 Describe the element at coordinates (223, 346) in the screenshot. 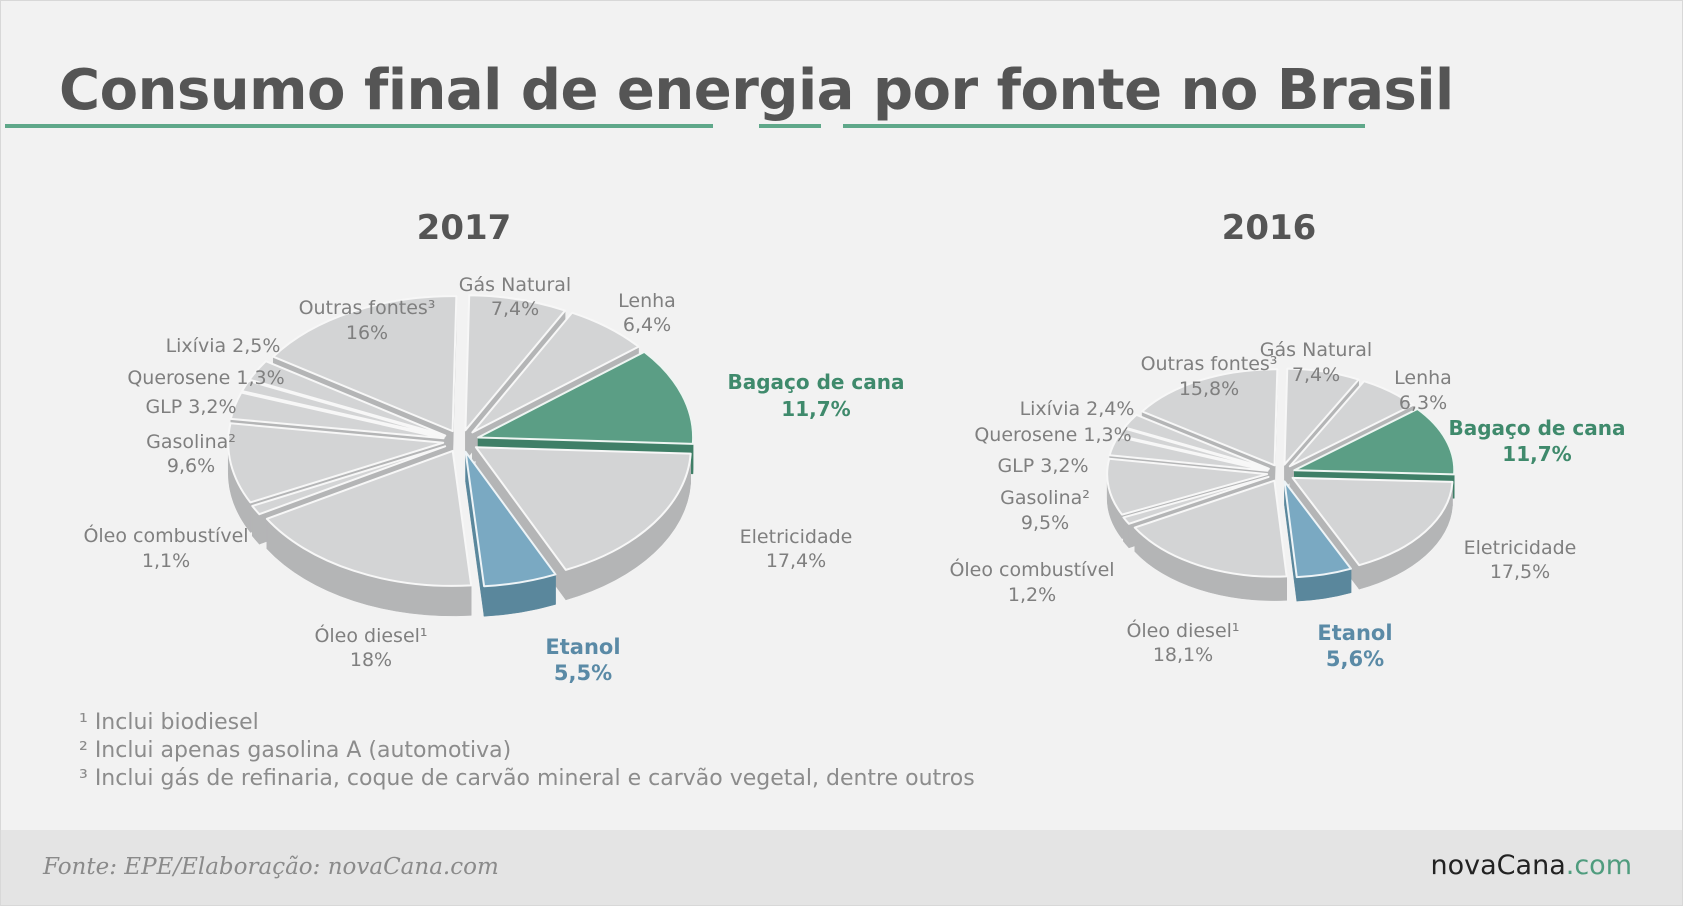

I see `slice-label: Lixívia 2,5%` at that location.